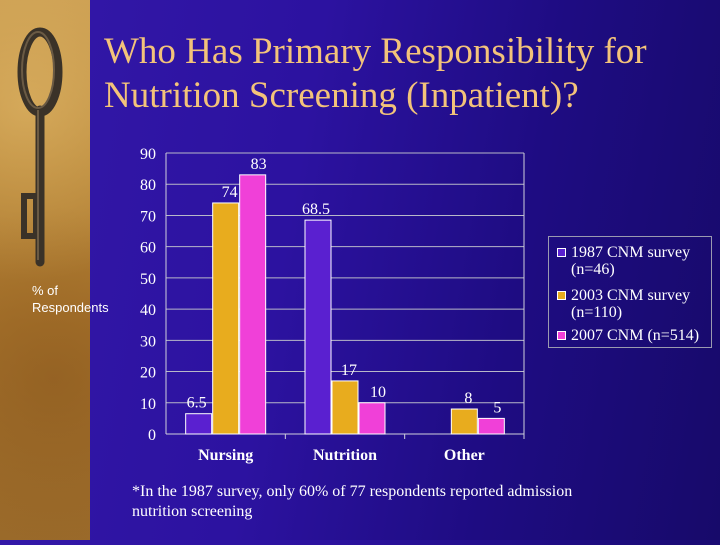  I want to click on legend-item-2007: 2007 CNM (n=514), so click(633, 335).